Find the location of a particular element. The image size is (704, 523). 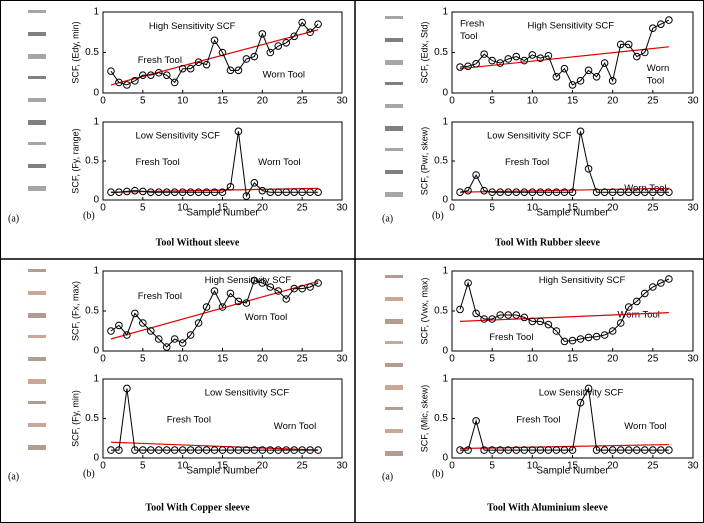

annotation: Fresh is located at coordinates (472, 24).